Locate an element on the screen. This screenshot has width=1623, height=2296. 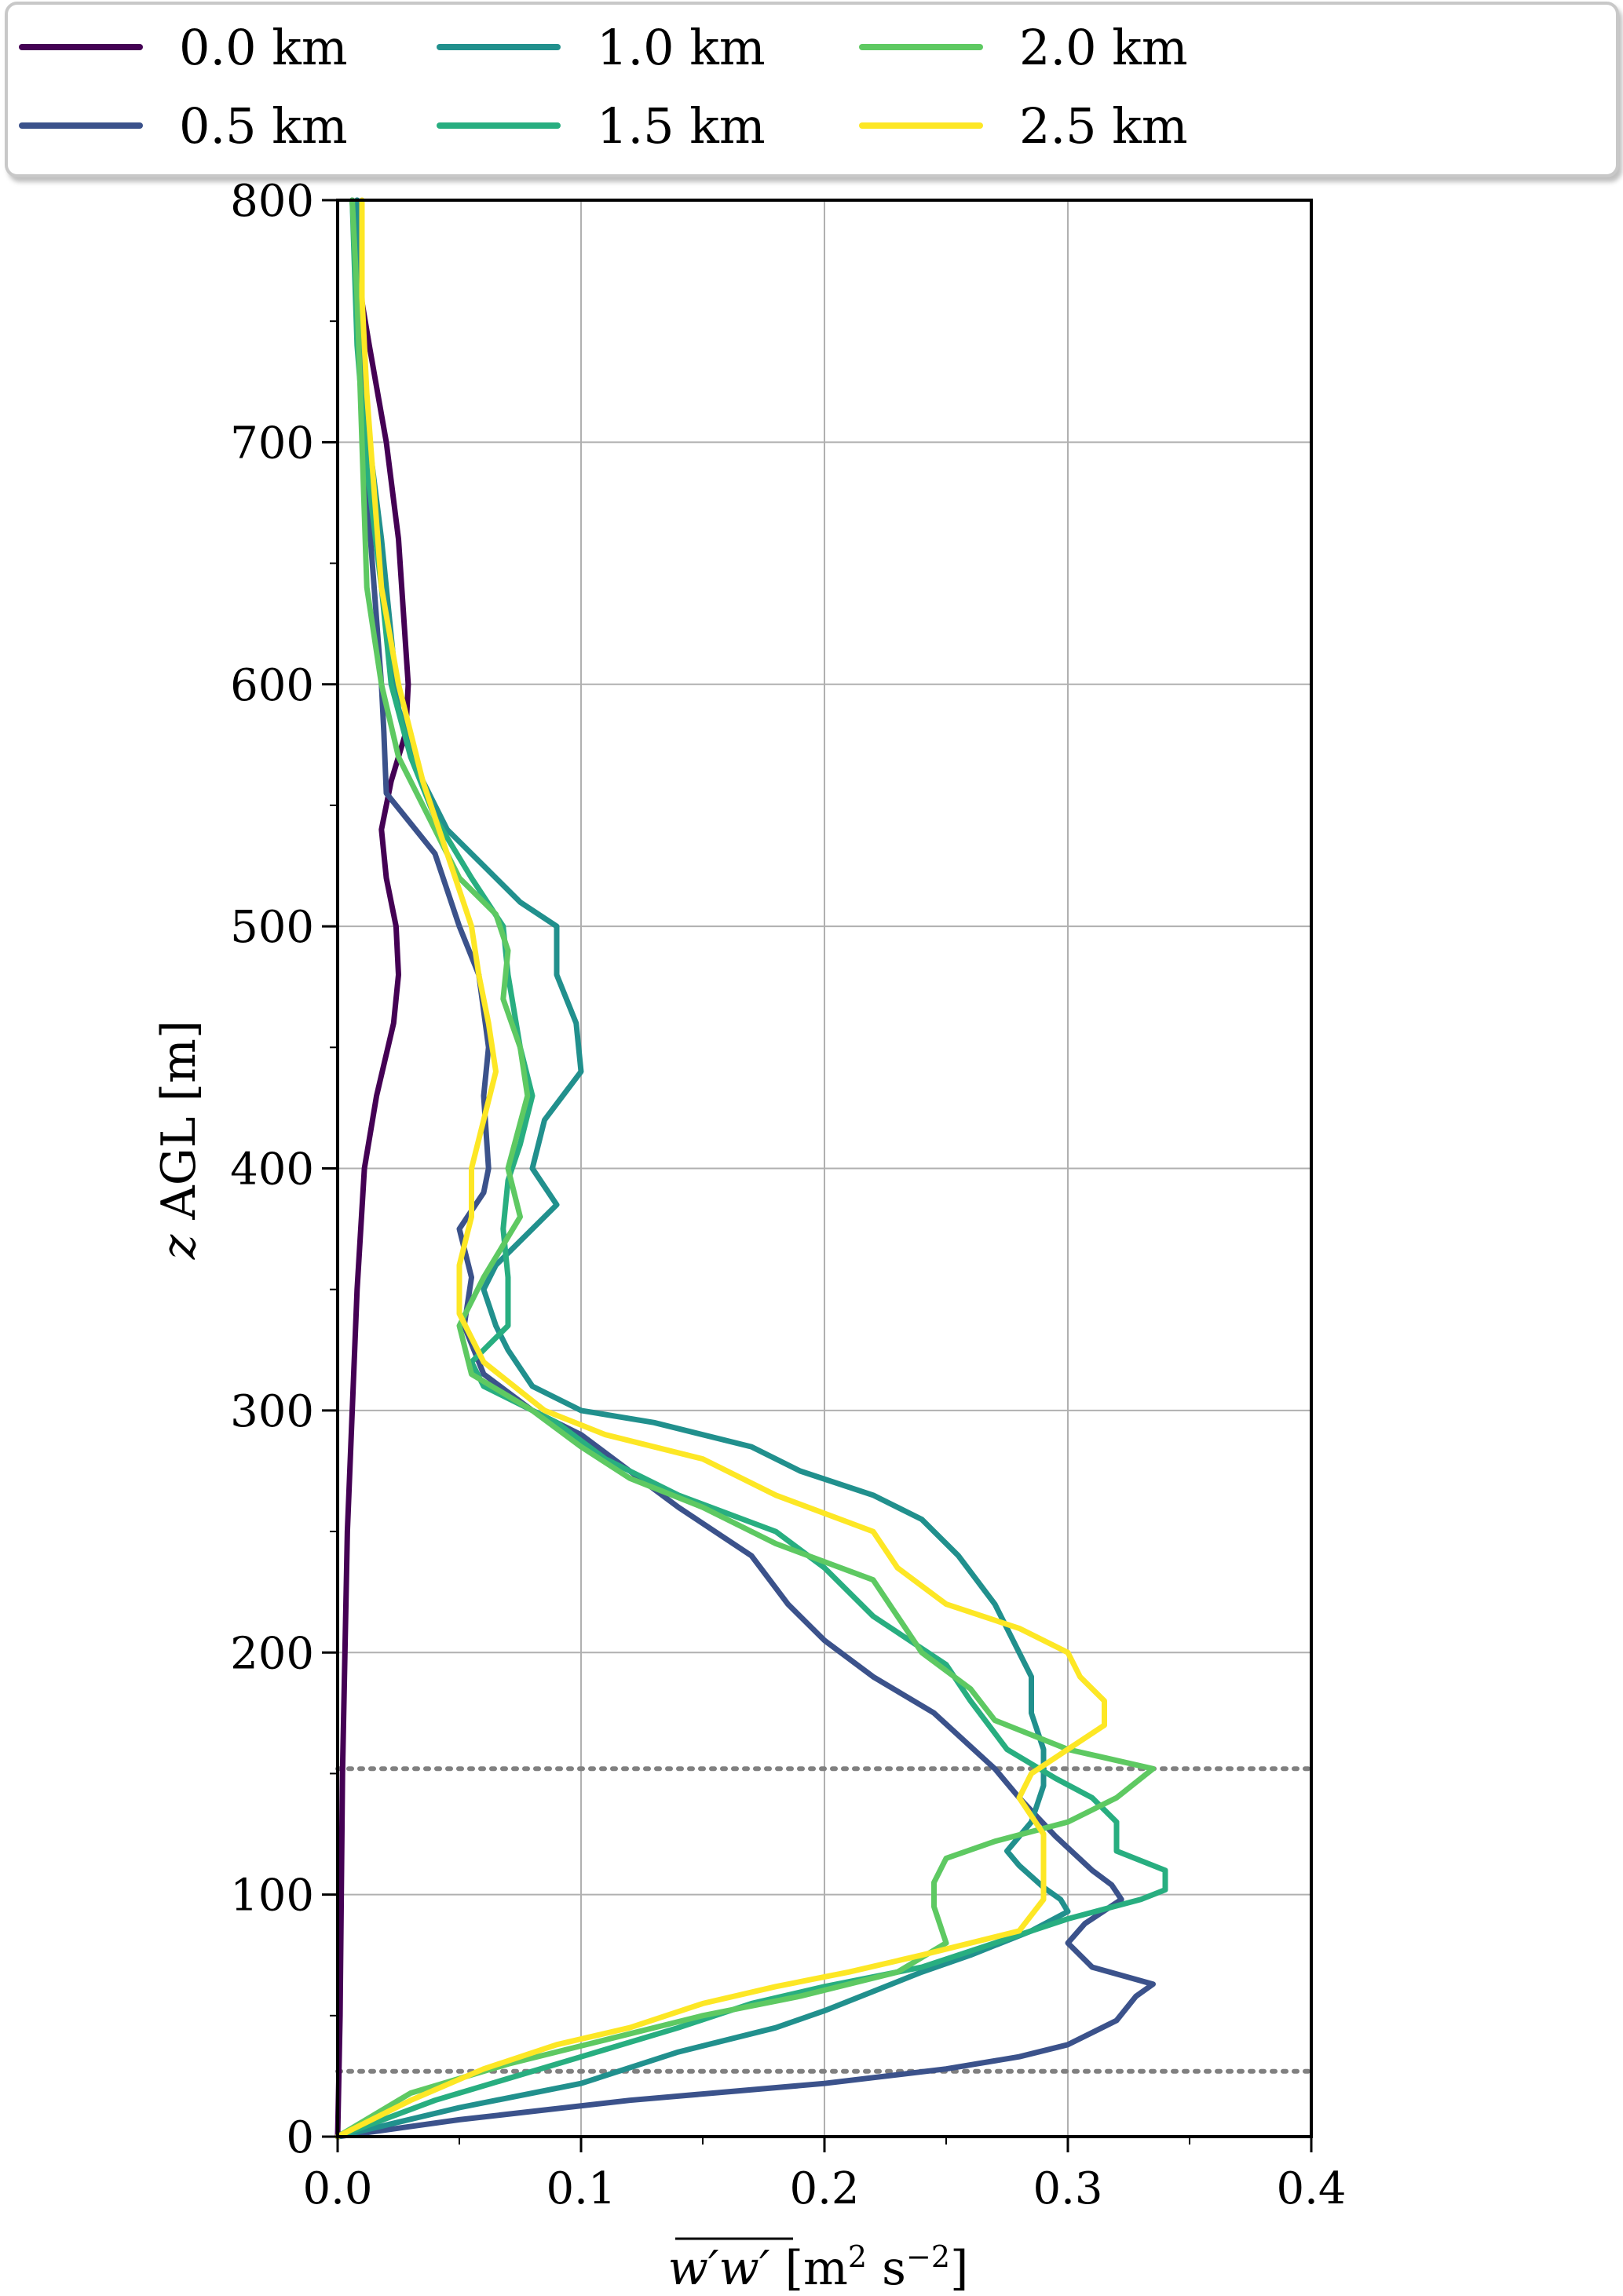
legend-item: 0.5 km is located at coordinates (183, 126).